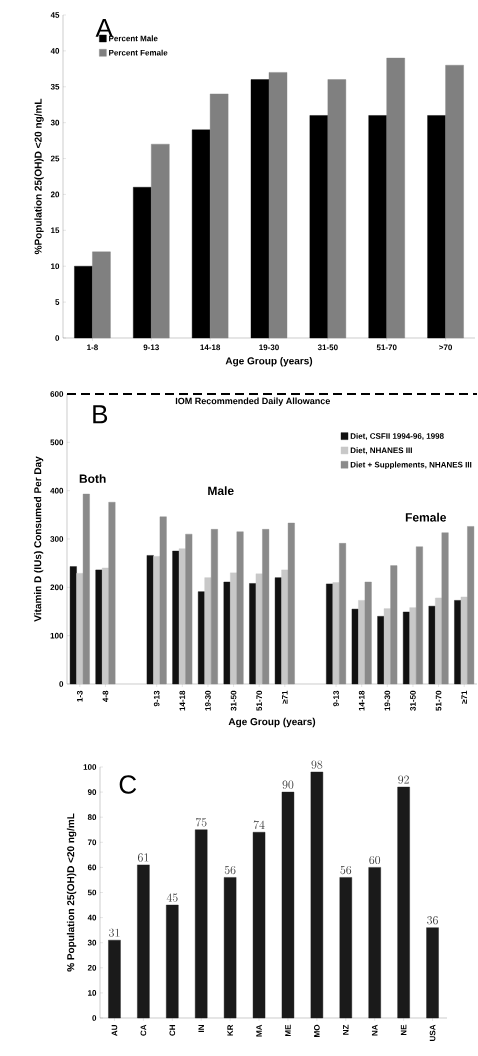  Describe the element at coordinates (114, 1030) in the screenshot. I see `x-tick-label: AU` at that location.